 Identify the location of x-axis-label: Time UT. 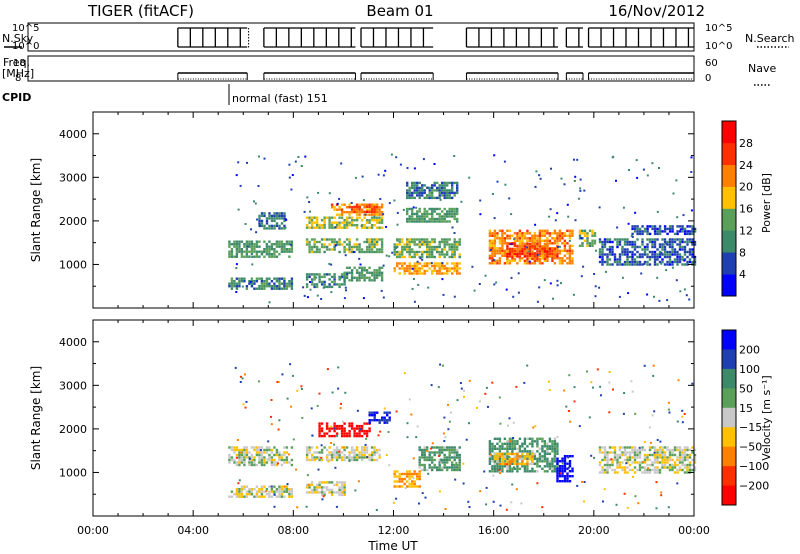
(392, 546).